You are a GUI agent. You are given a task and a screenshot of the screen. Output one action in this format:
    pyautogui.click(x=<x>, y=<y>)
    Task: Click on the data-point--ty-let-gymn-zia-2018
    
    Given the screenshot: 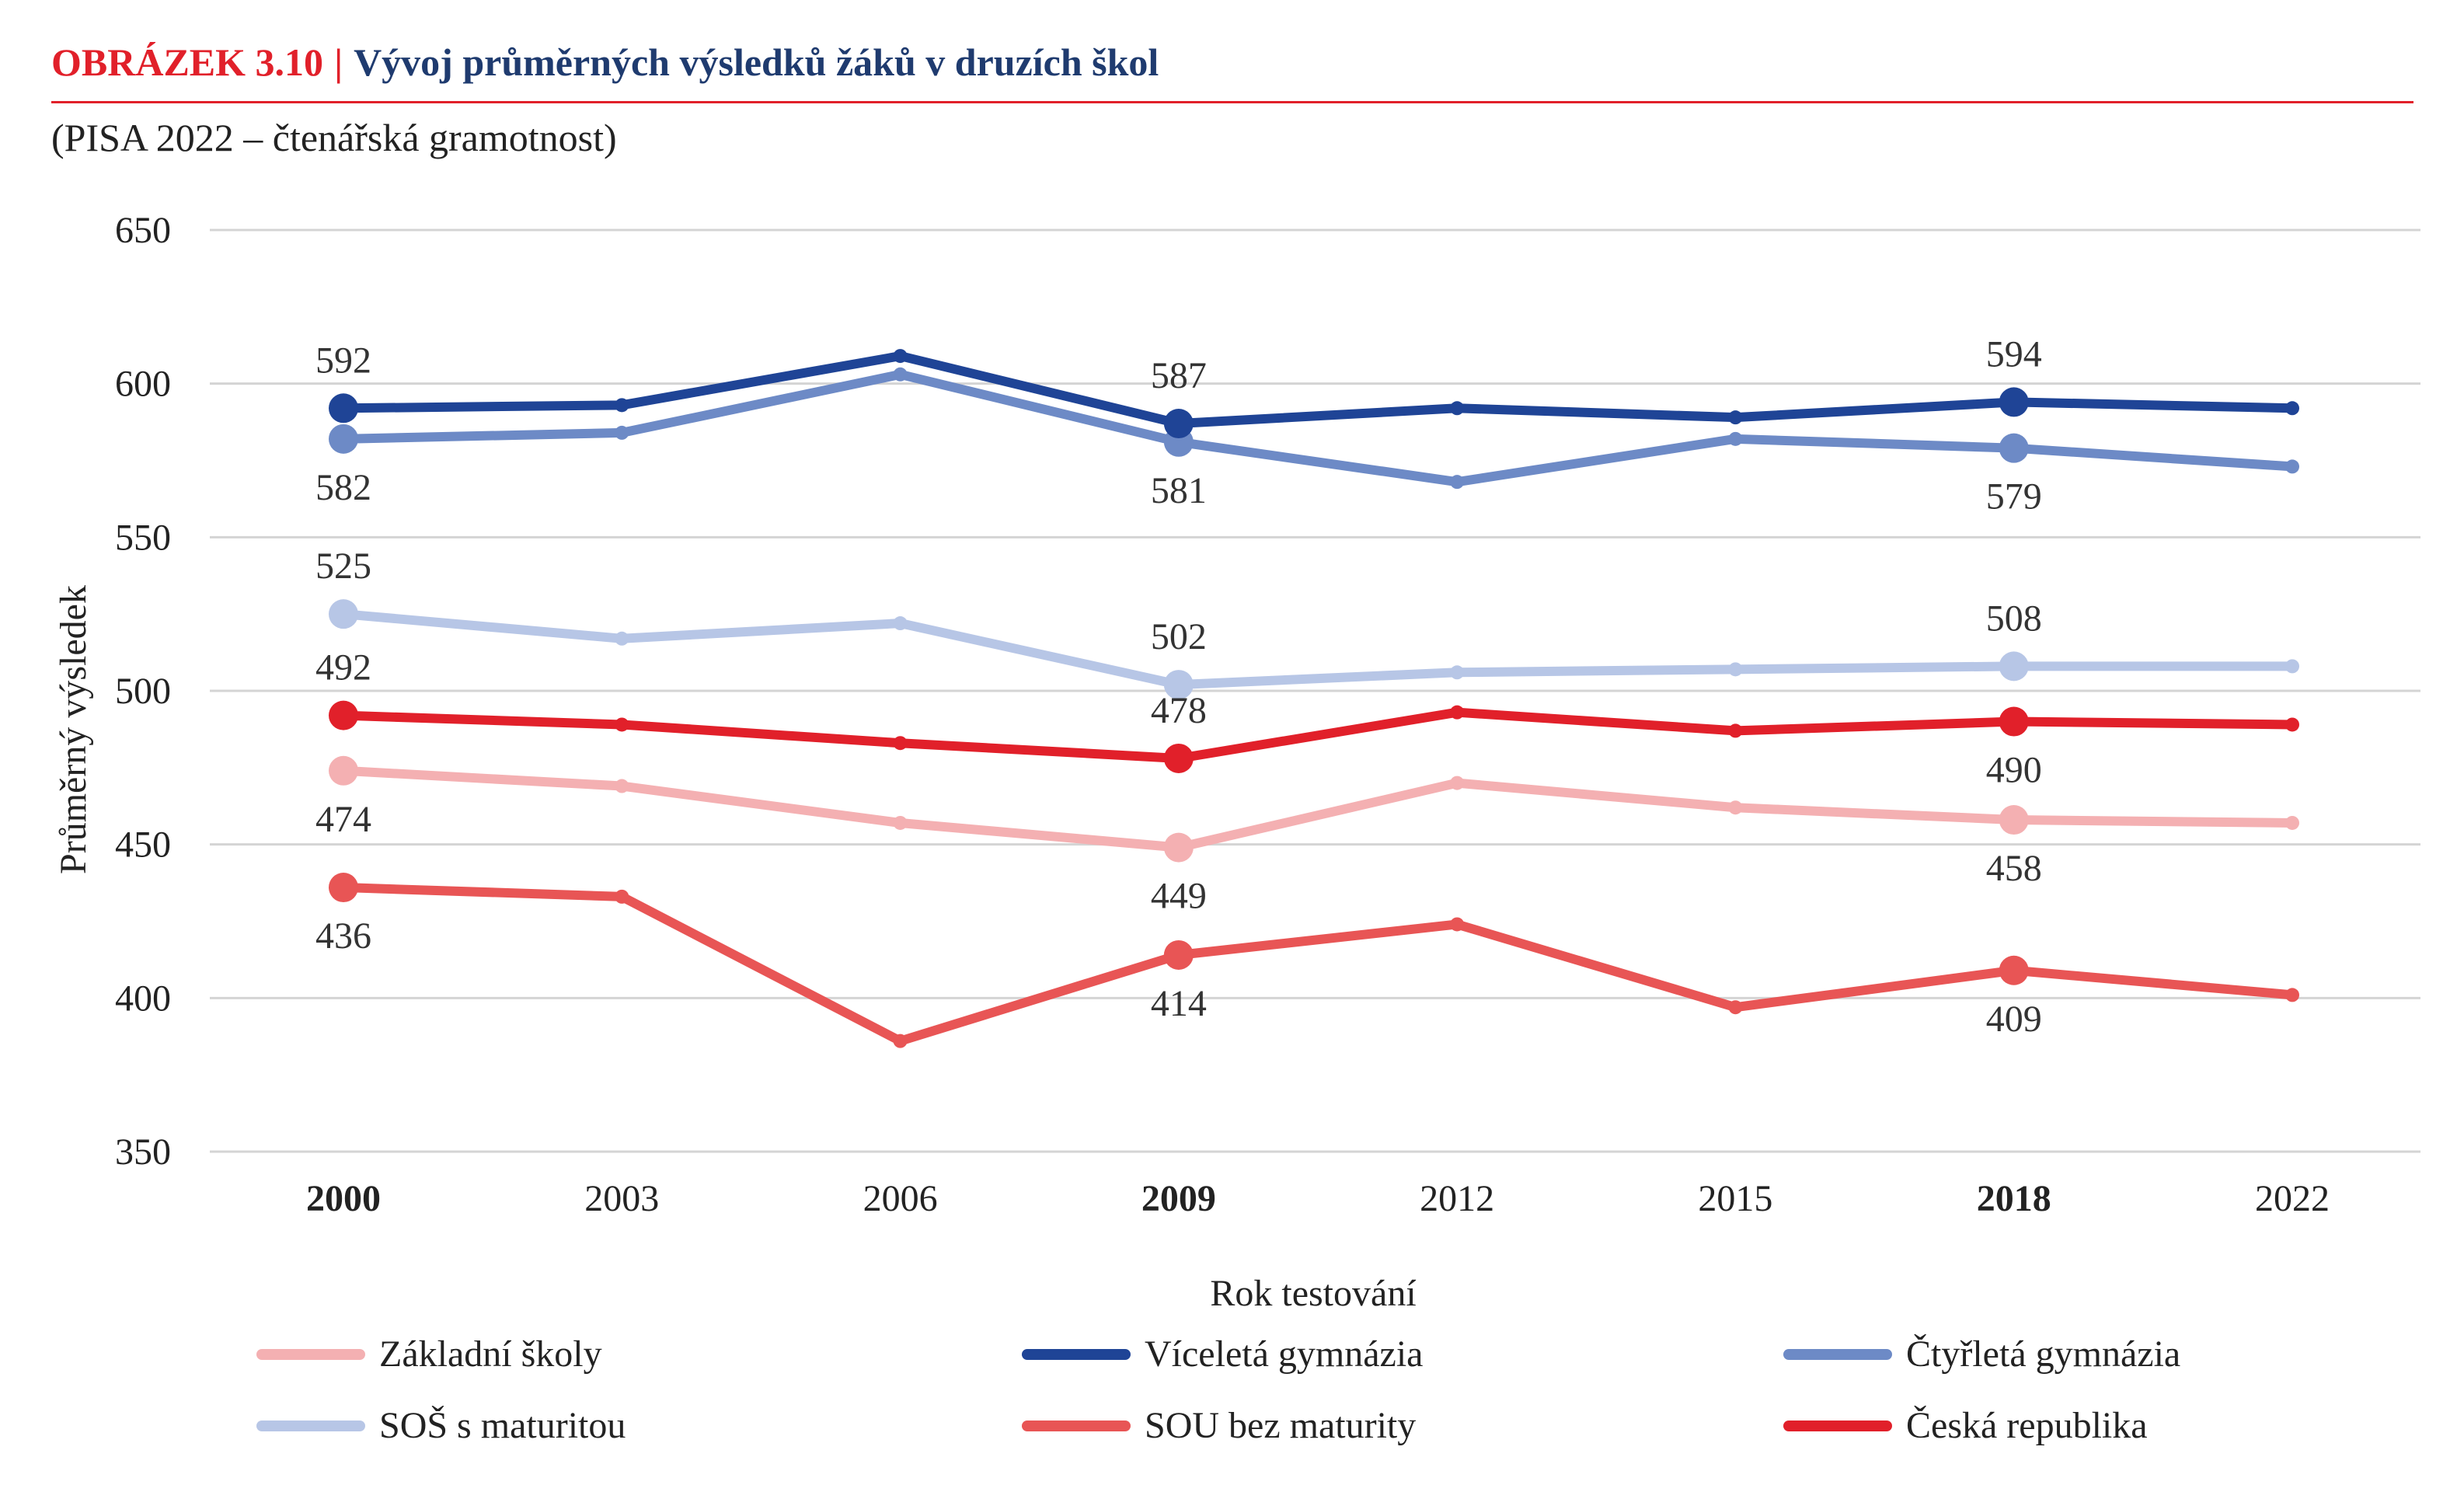 What is the action you would take?
    pyautogui.click(x=2014, y=448)
    